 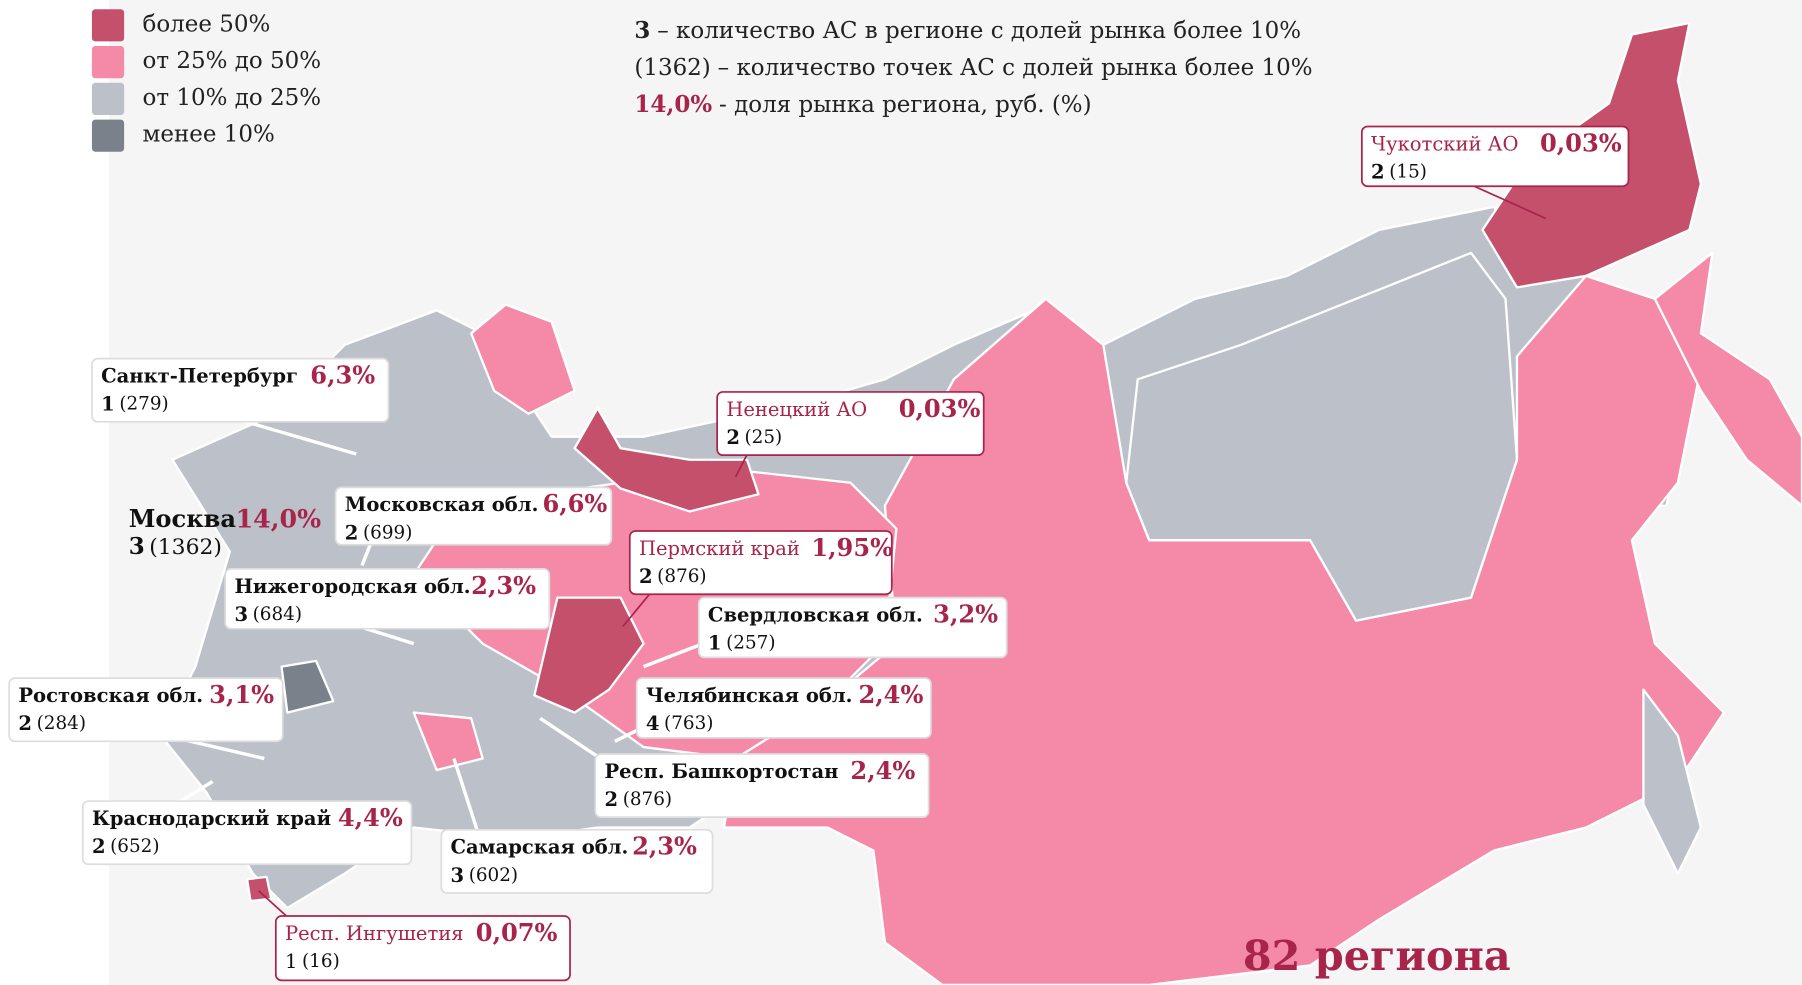 I want to click on callout-name: Санкт-Петербург, so click(x=199, y=376).